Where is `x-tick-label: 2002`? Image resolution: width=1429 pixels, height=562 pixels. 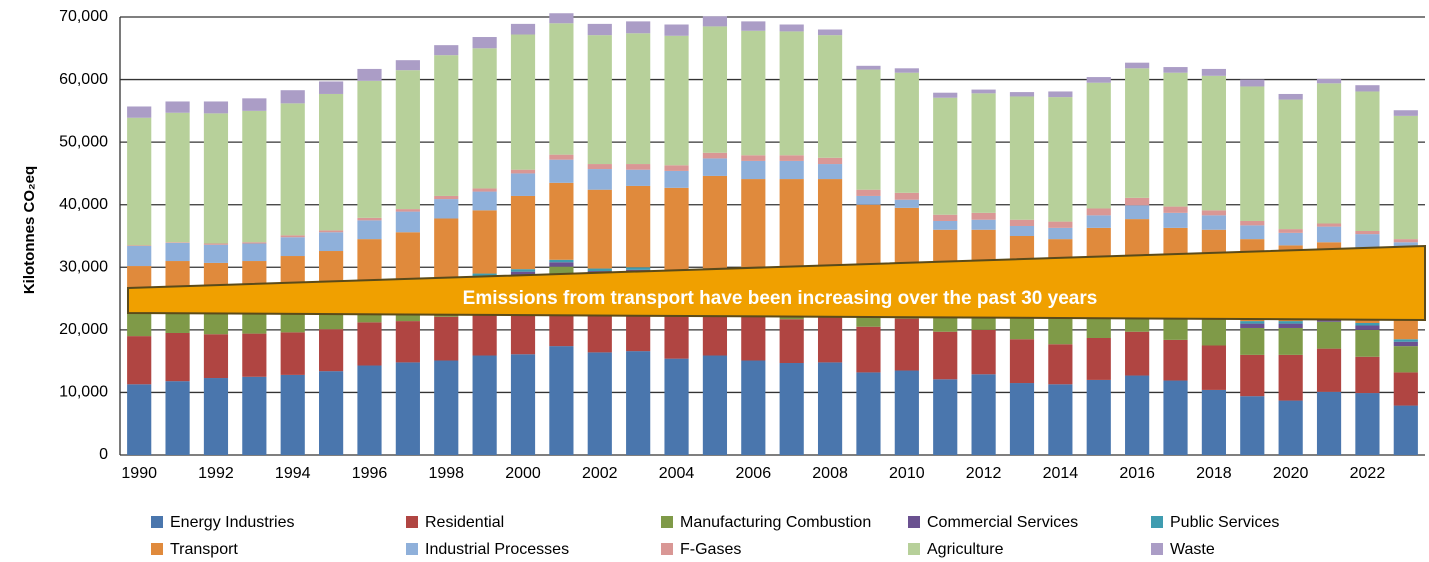
x-tick-label: 2002 is located at coordinates (600, 473).